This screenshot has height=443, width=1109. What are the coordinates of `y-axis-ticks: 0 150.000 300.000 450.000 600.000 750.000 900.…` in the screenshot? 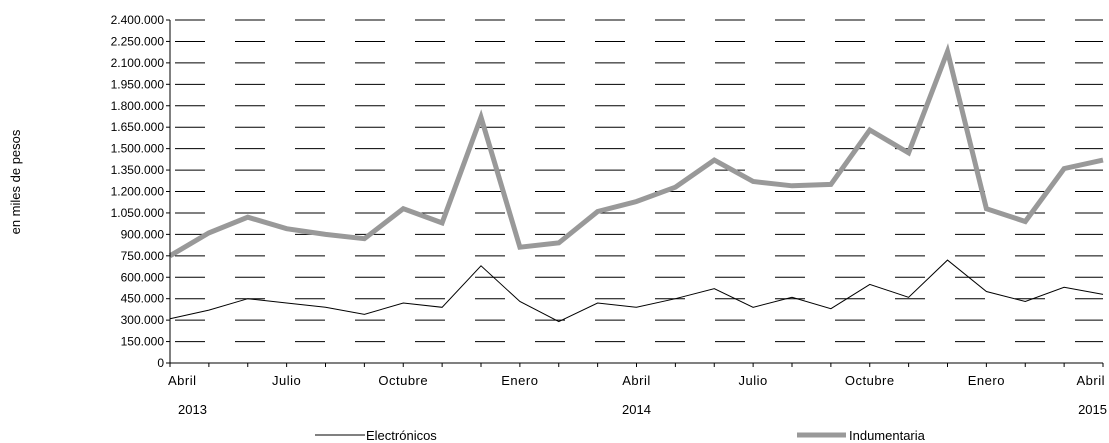 It's located at (140, 191).